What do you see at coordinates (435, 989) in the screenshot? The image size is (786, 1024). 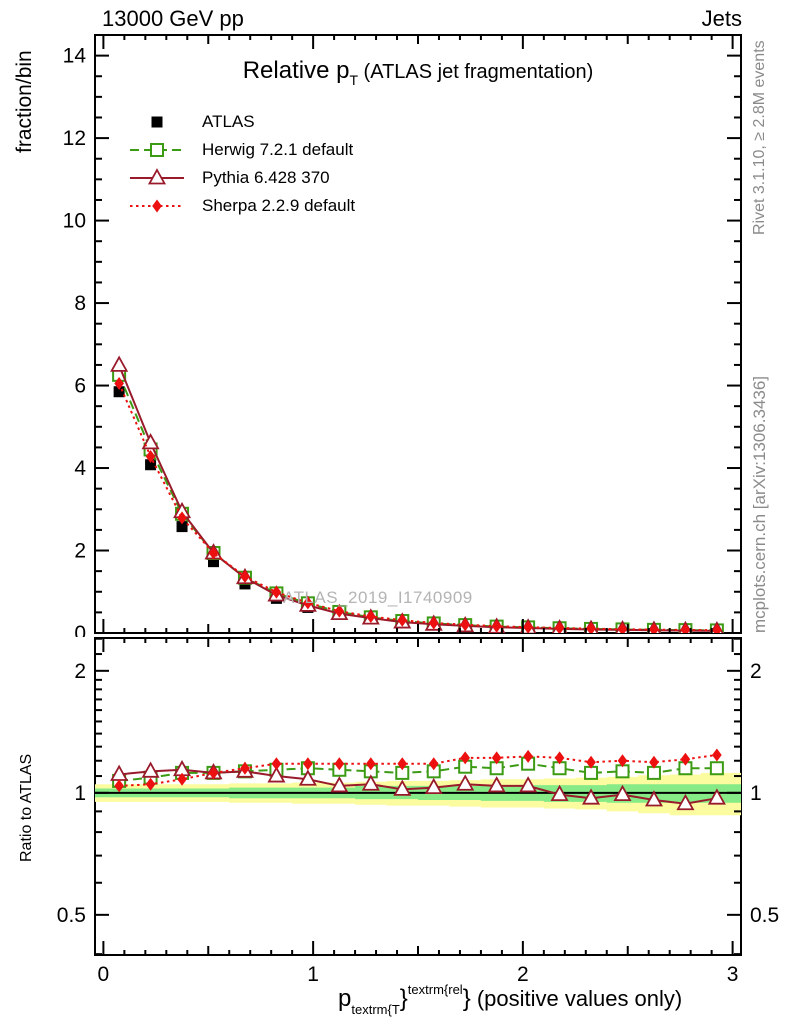 I see `x-axis-title-superscript: textrm{rel` at bounding box center [435, 989].